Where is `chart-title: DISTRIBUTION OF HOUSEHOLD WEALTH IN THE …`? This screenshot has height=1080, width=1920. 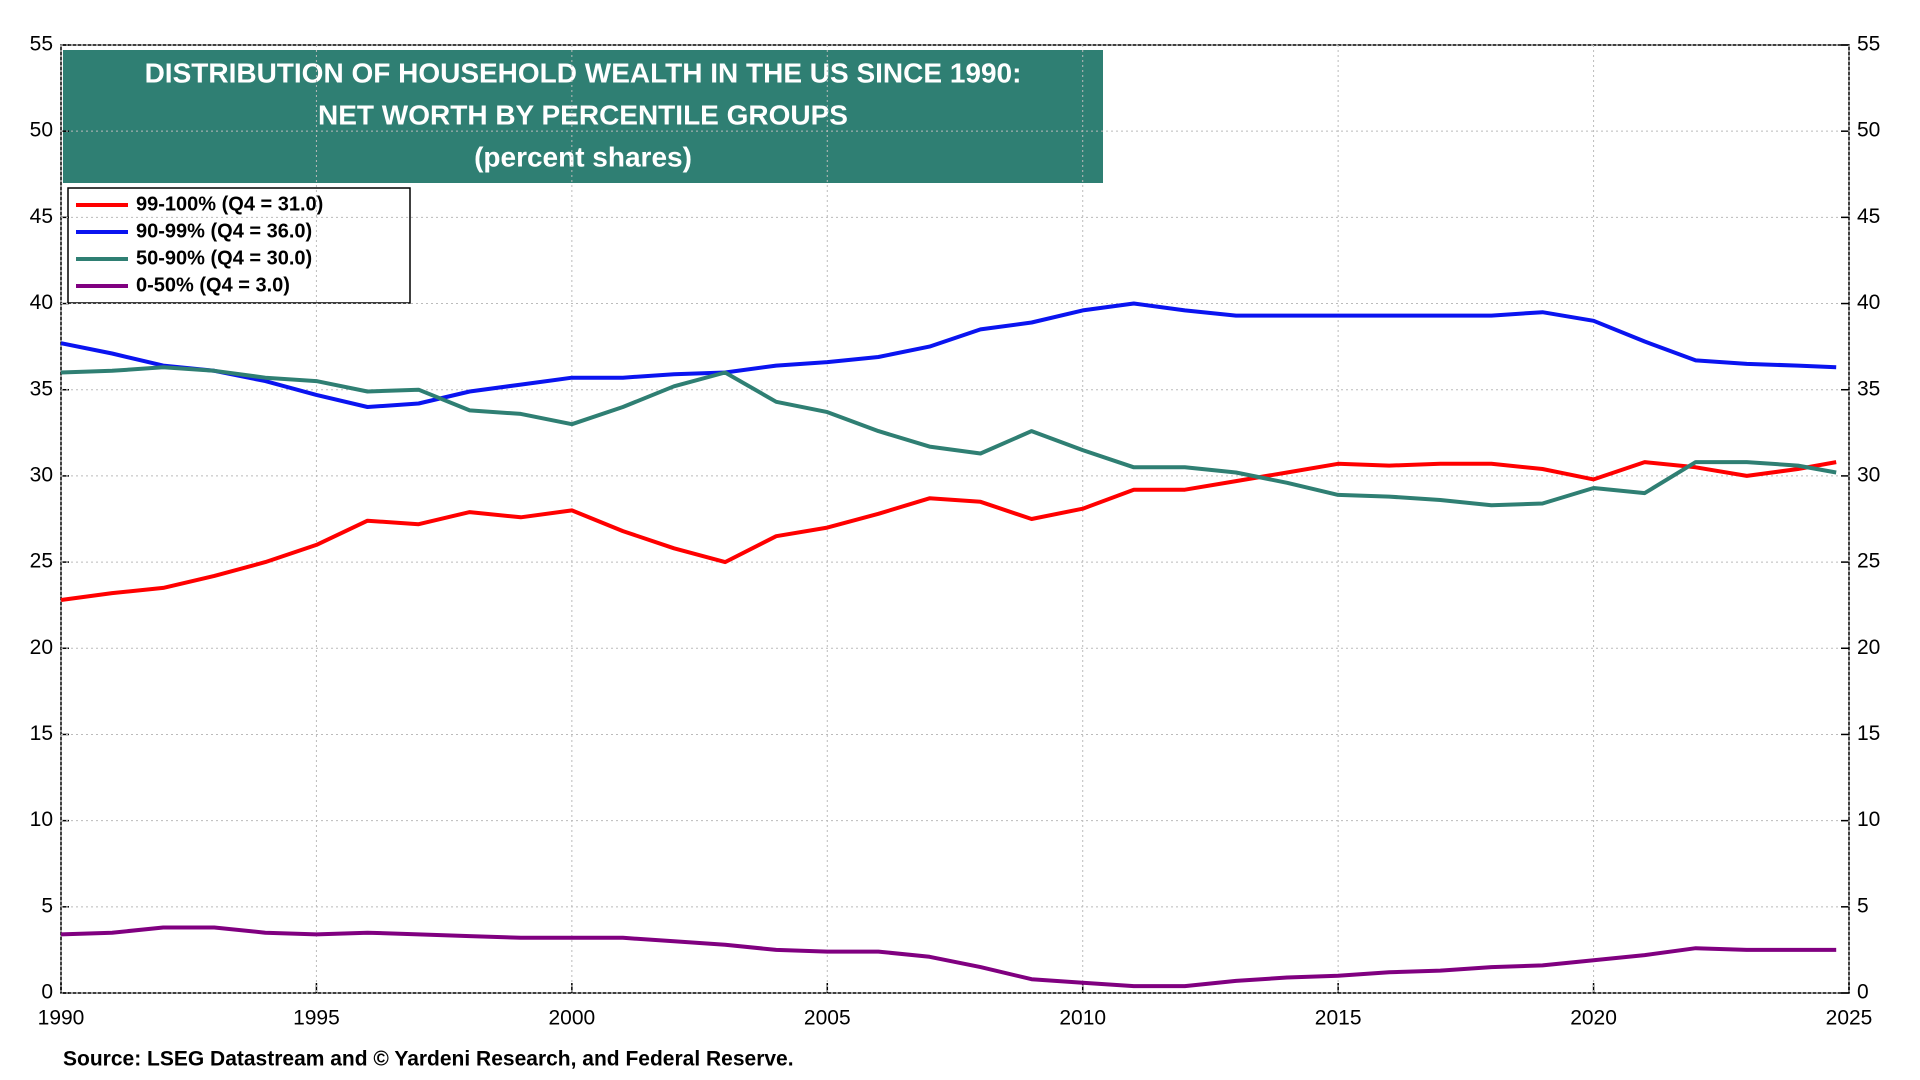 chart-title: DISTRIBUTION OF HOUSEHOLD WEALTH IN THE … is located at coordinates (583, 72).